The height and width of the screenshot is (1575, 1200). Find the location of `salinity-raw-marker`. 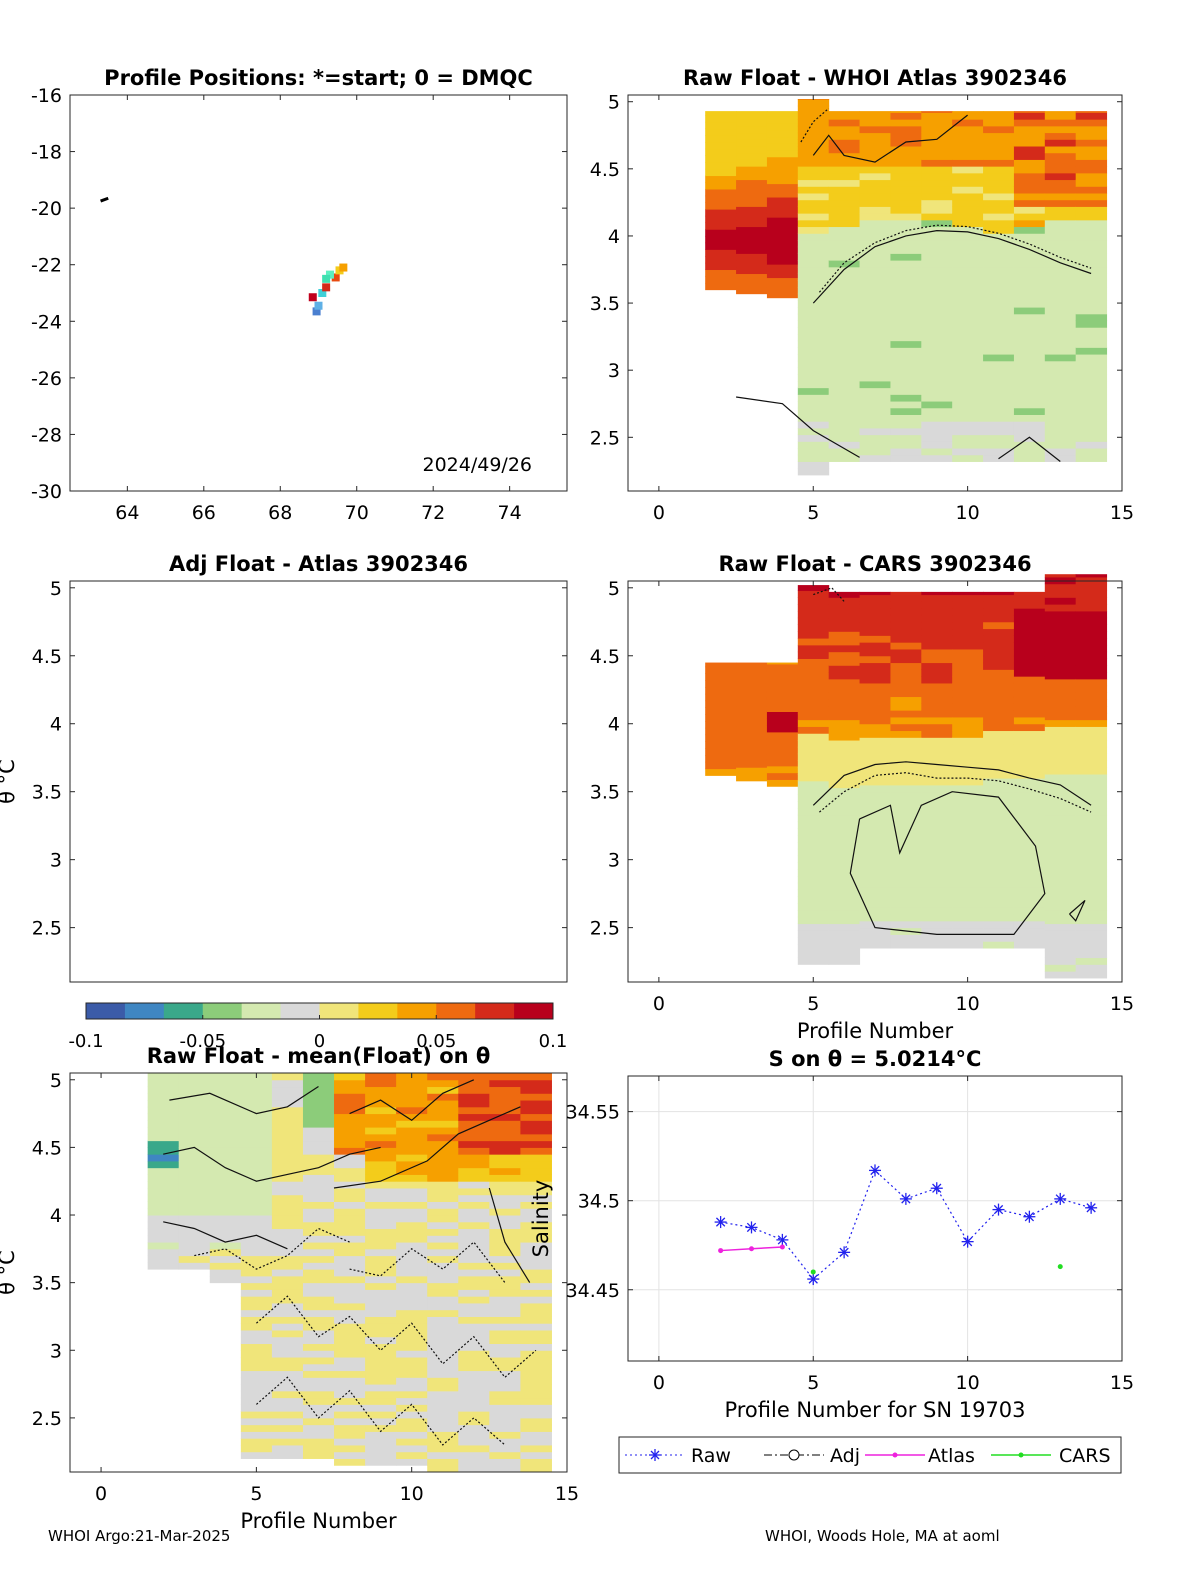

salinity-raw-marker is located at coordinates (844, 1252).